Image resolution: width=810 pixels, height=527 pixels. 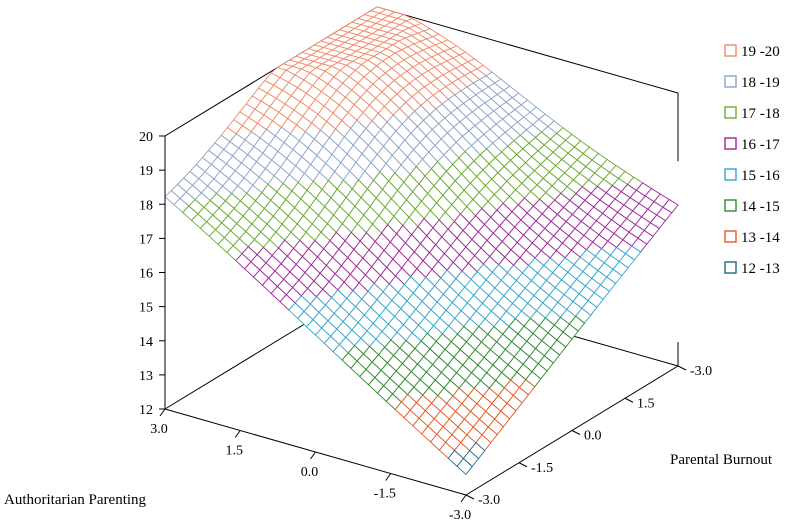 I want to click on legend-label: 13 -14, so click(x=760, y=238).